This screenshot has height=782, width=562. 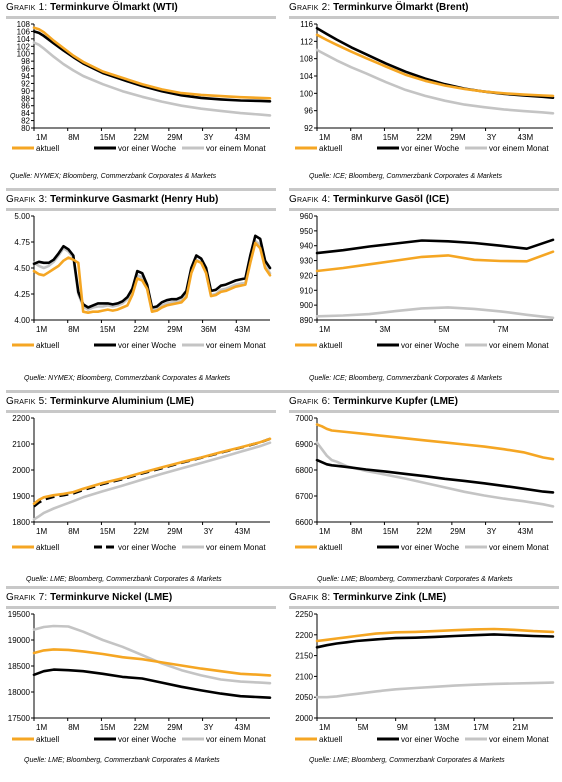 What do you see at coordinates (385, 329) in the screenshot?
I see `x-tick-label: 3M` at bounding box center [385, 329].